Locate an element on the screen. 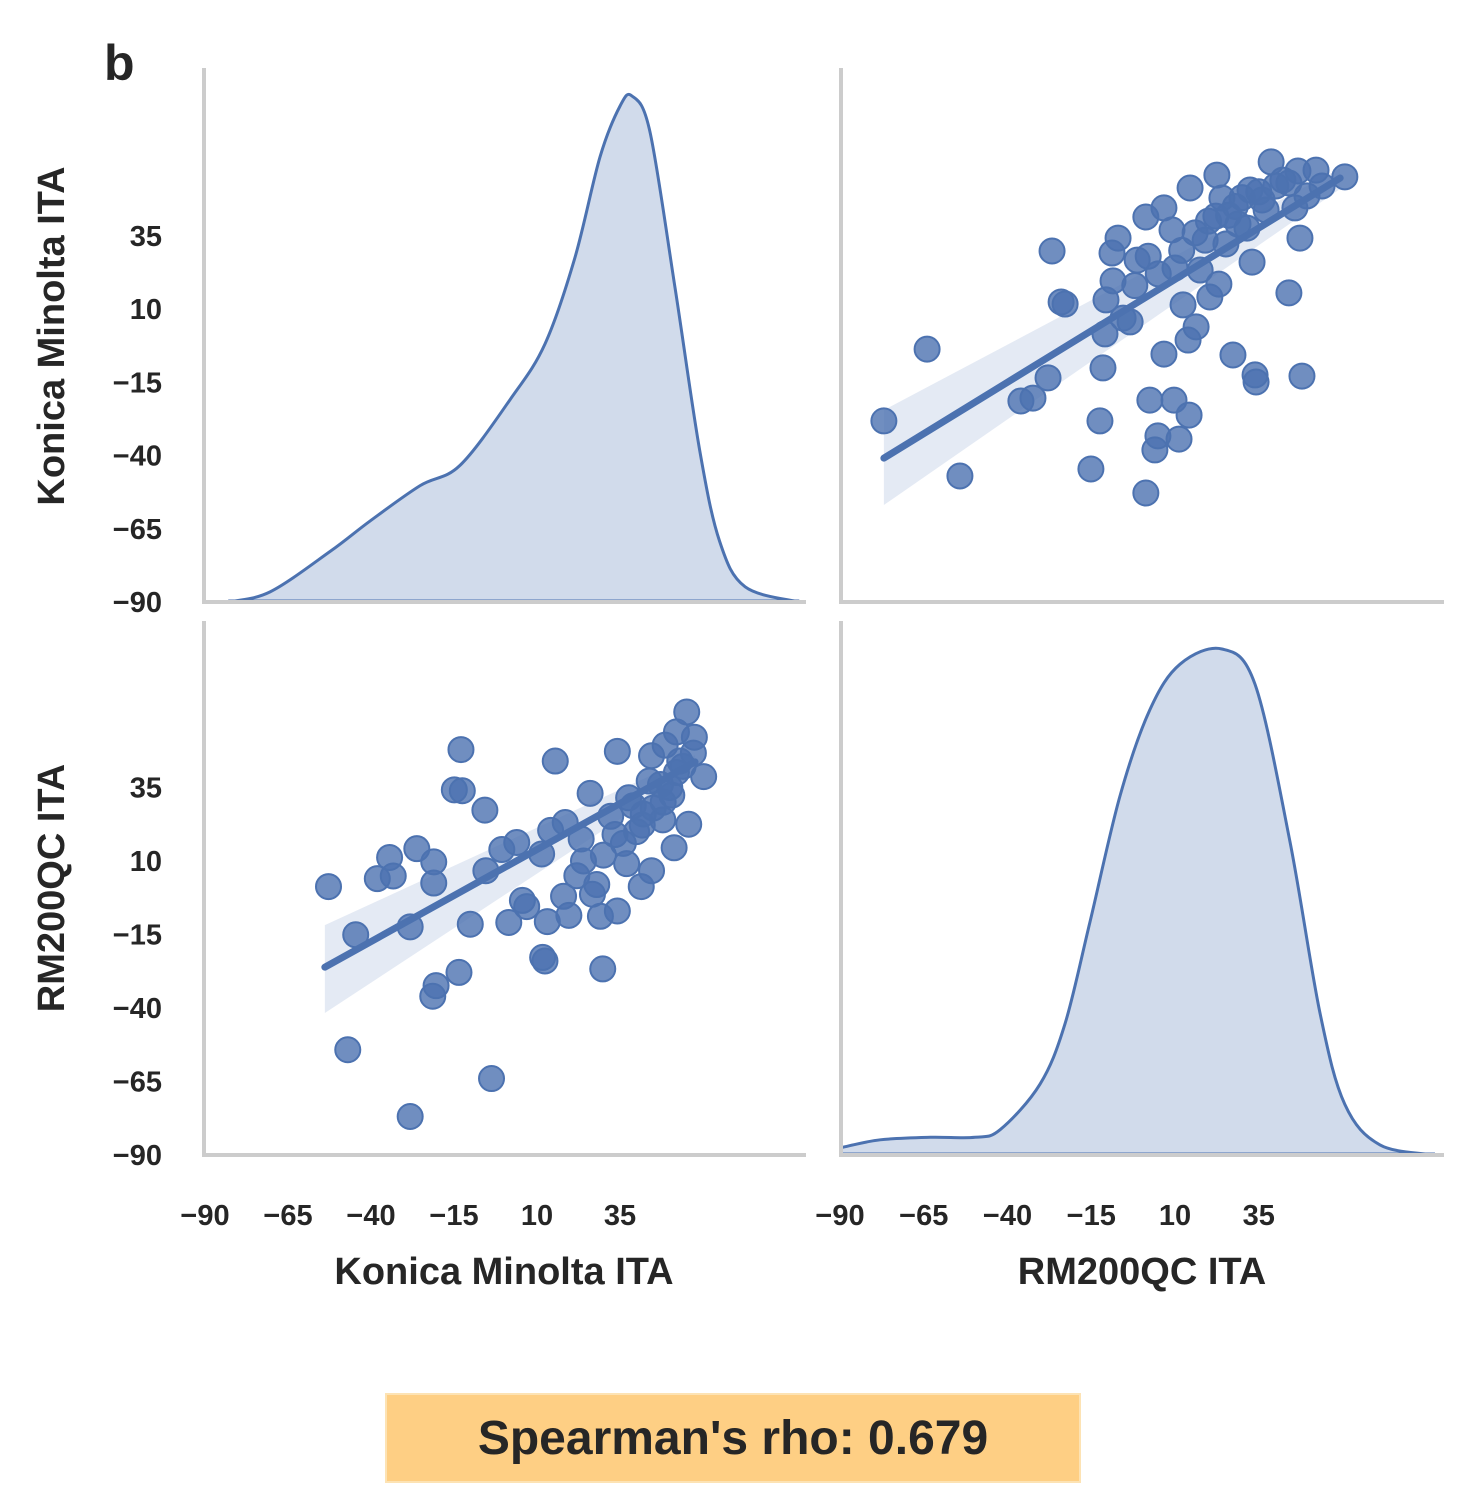  panel-kde-rm is located at coordinates (1141, 889).